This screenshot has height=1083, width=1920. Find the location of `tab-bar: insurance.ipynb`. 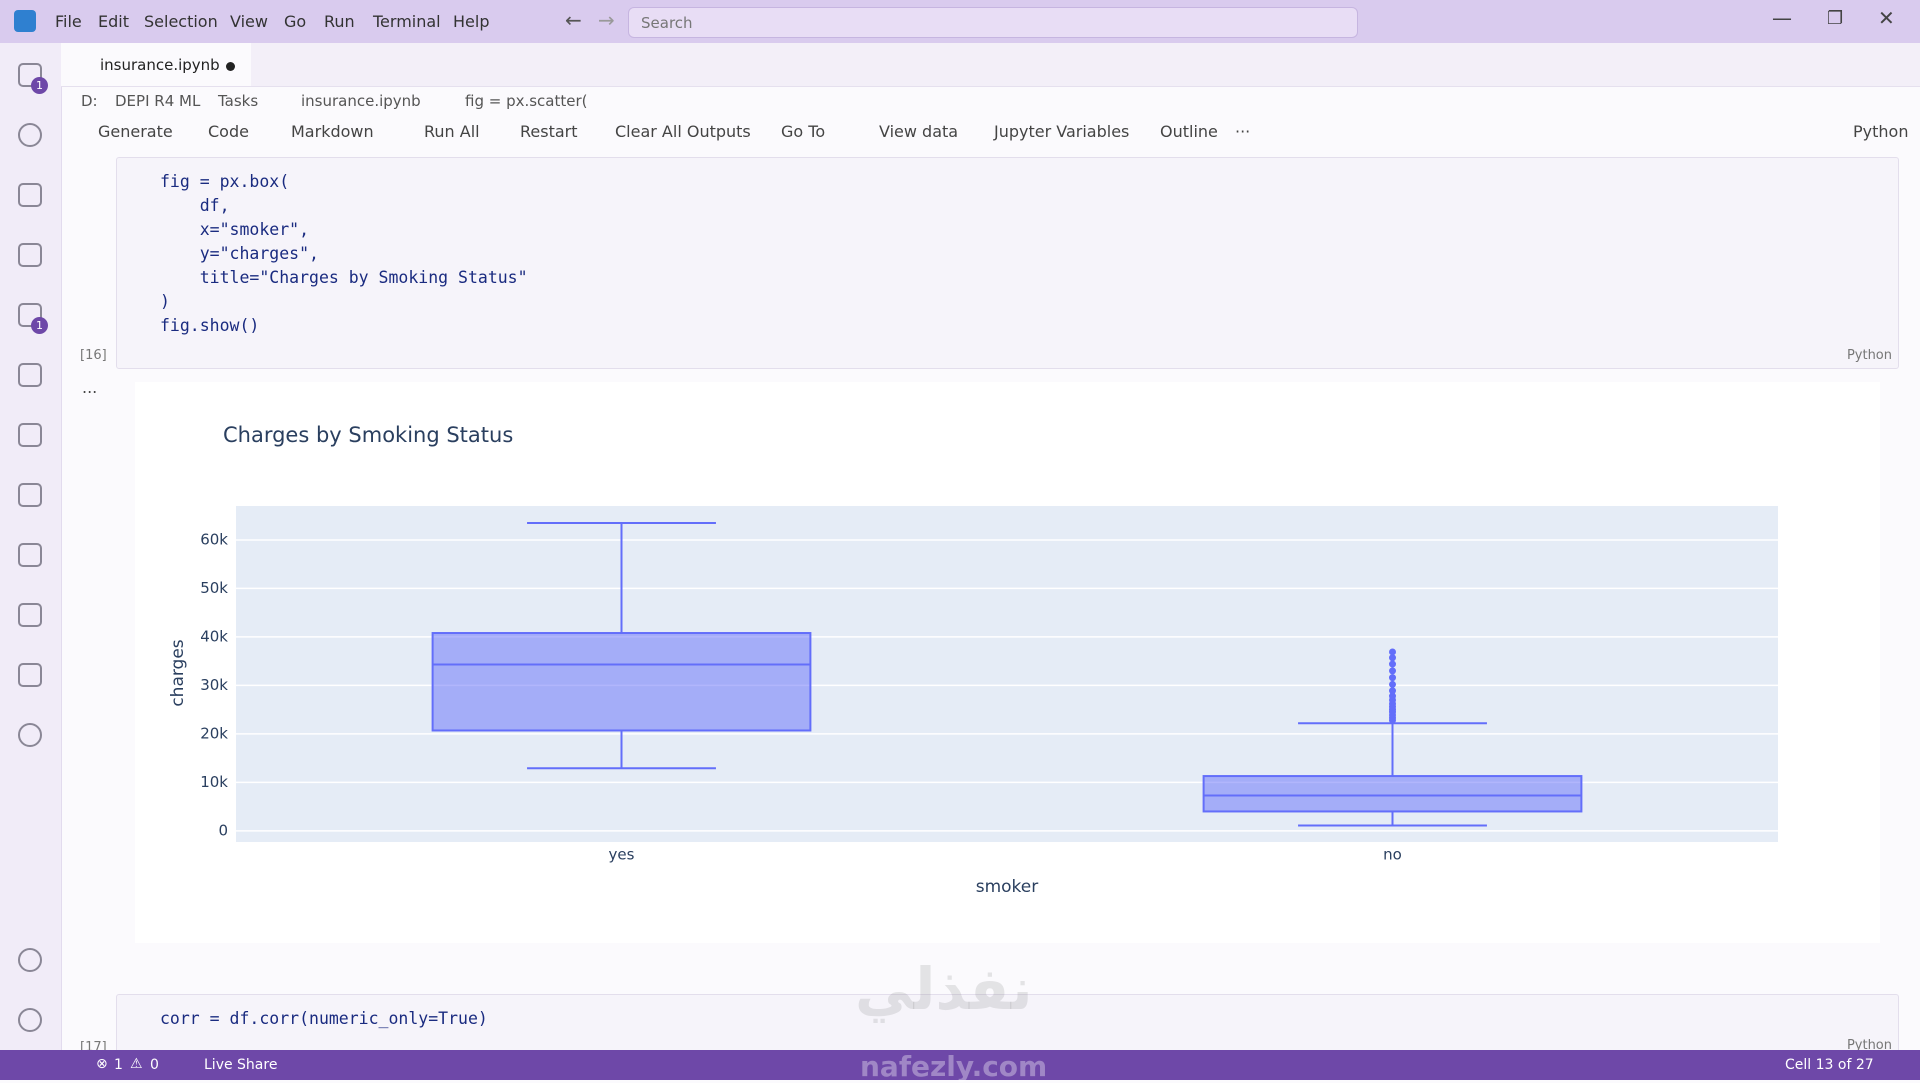

tab-bar: insurance.ipynb is located at coordinates (990, 65).